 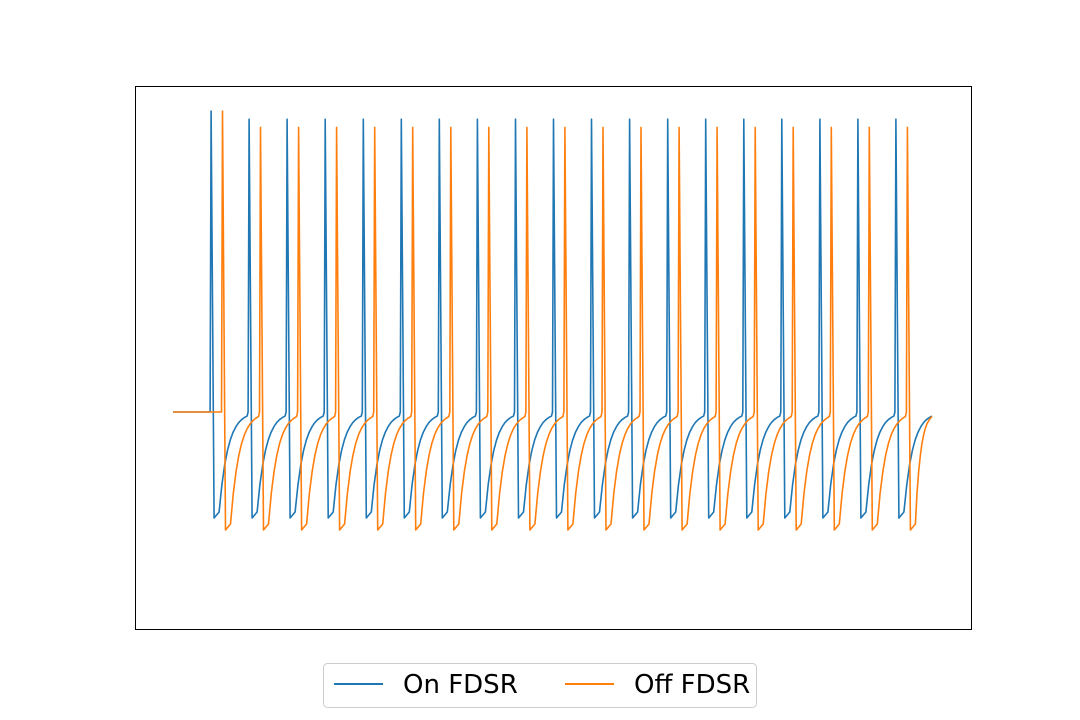 I want to click on legend-label-off-fdsr: Off FDSR, so click(x=692, y=685).